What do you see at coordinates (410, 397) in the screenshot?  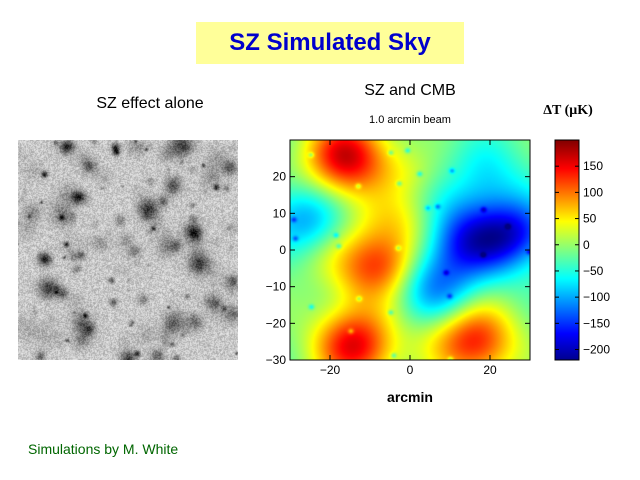 I see `x-axis-label: arcmin` at bounding box center [410, 397].